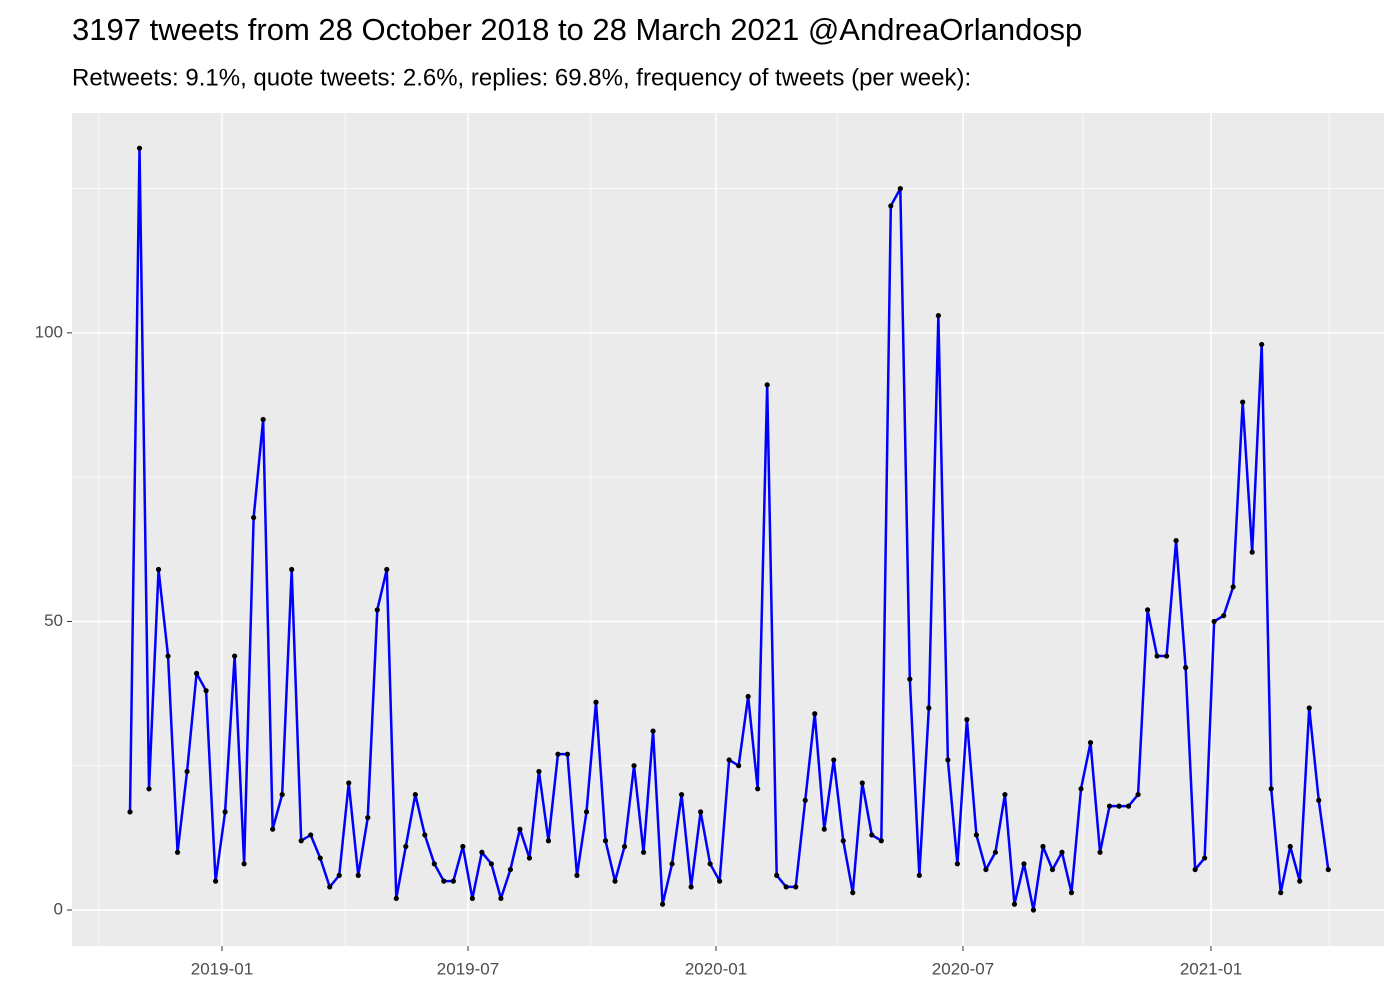 This screenshot has height=1005, width=1400. Describe the element at coordinates (468, 968) in the screenshot. I see `x-tick-label: 2019-07` at that location.